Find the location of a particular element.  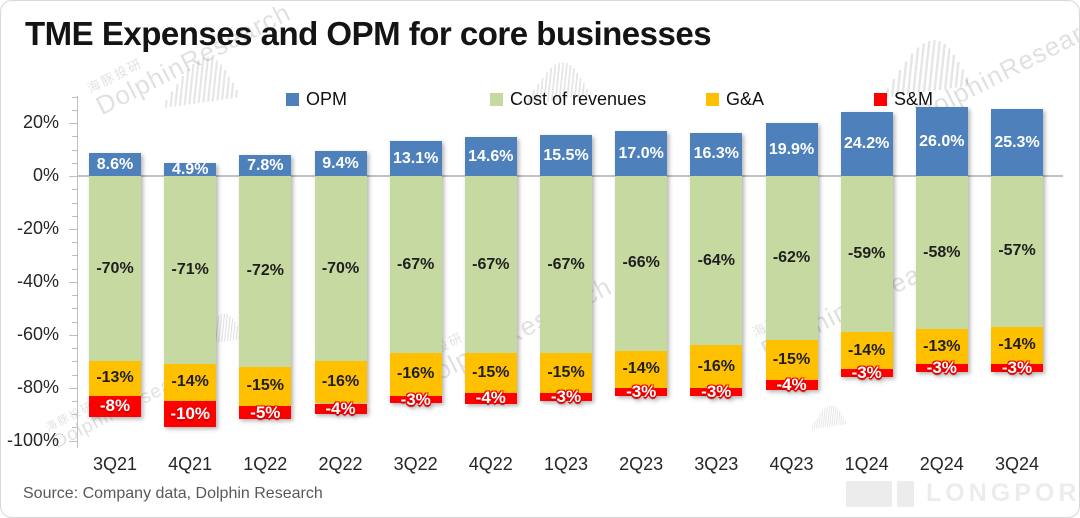

bar-label-opm-4q22: 14.6% is located at coordinates (491, 156).